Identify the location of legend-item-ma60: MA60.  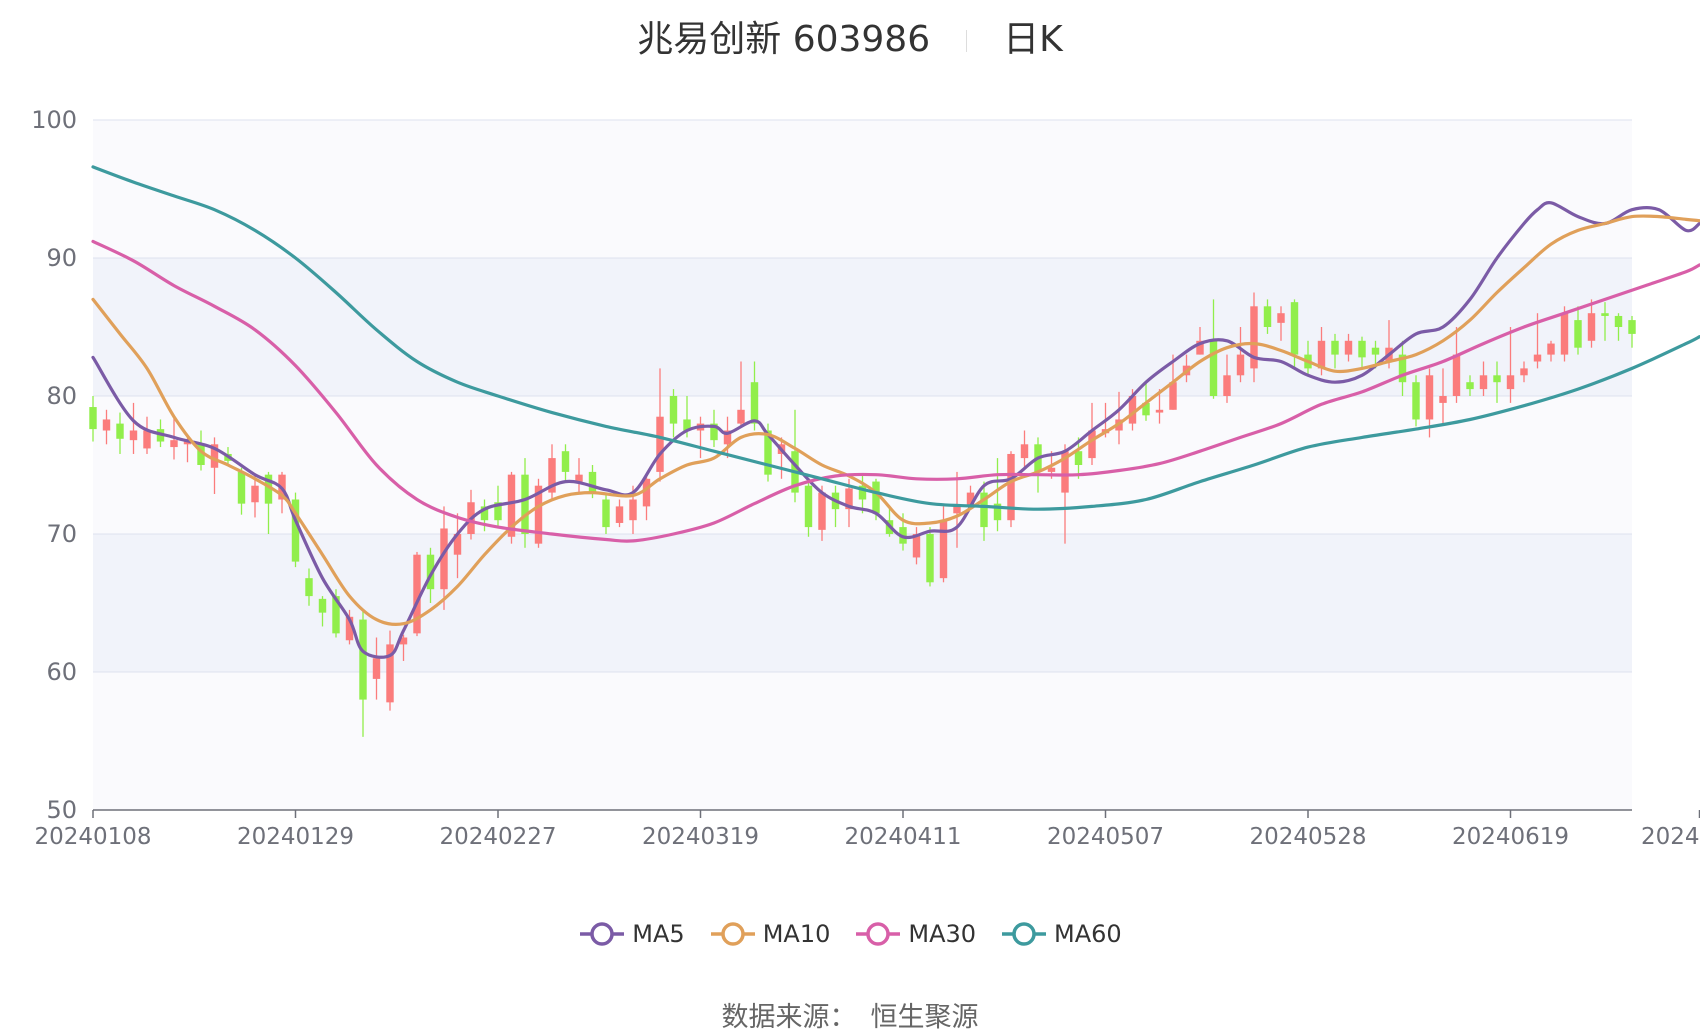
(1061, 934).